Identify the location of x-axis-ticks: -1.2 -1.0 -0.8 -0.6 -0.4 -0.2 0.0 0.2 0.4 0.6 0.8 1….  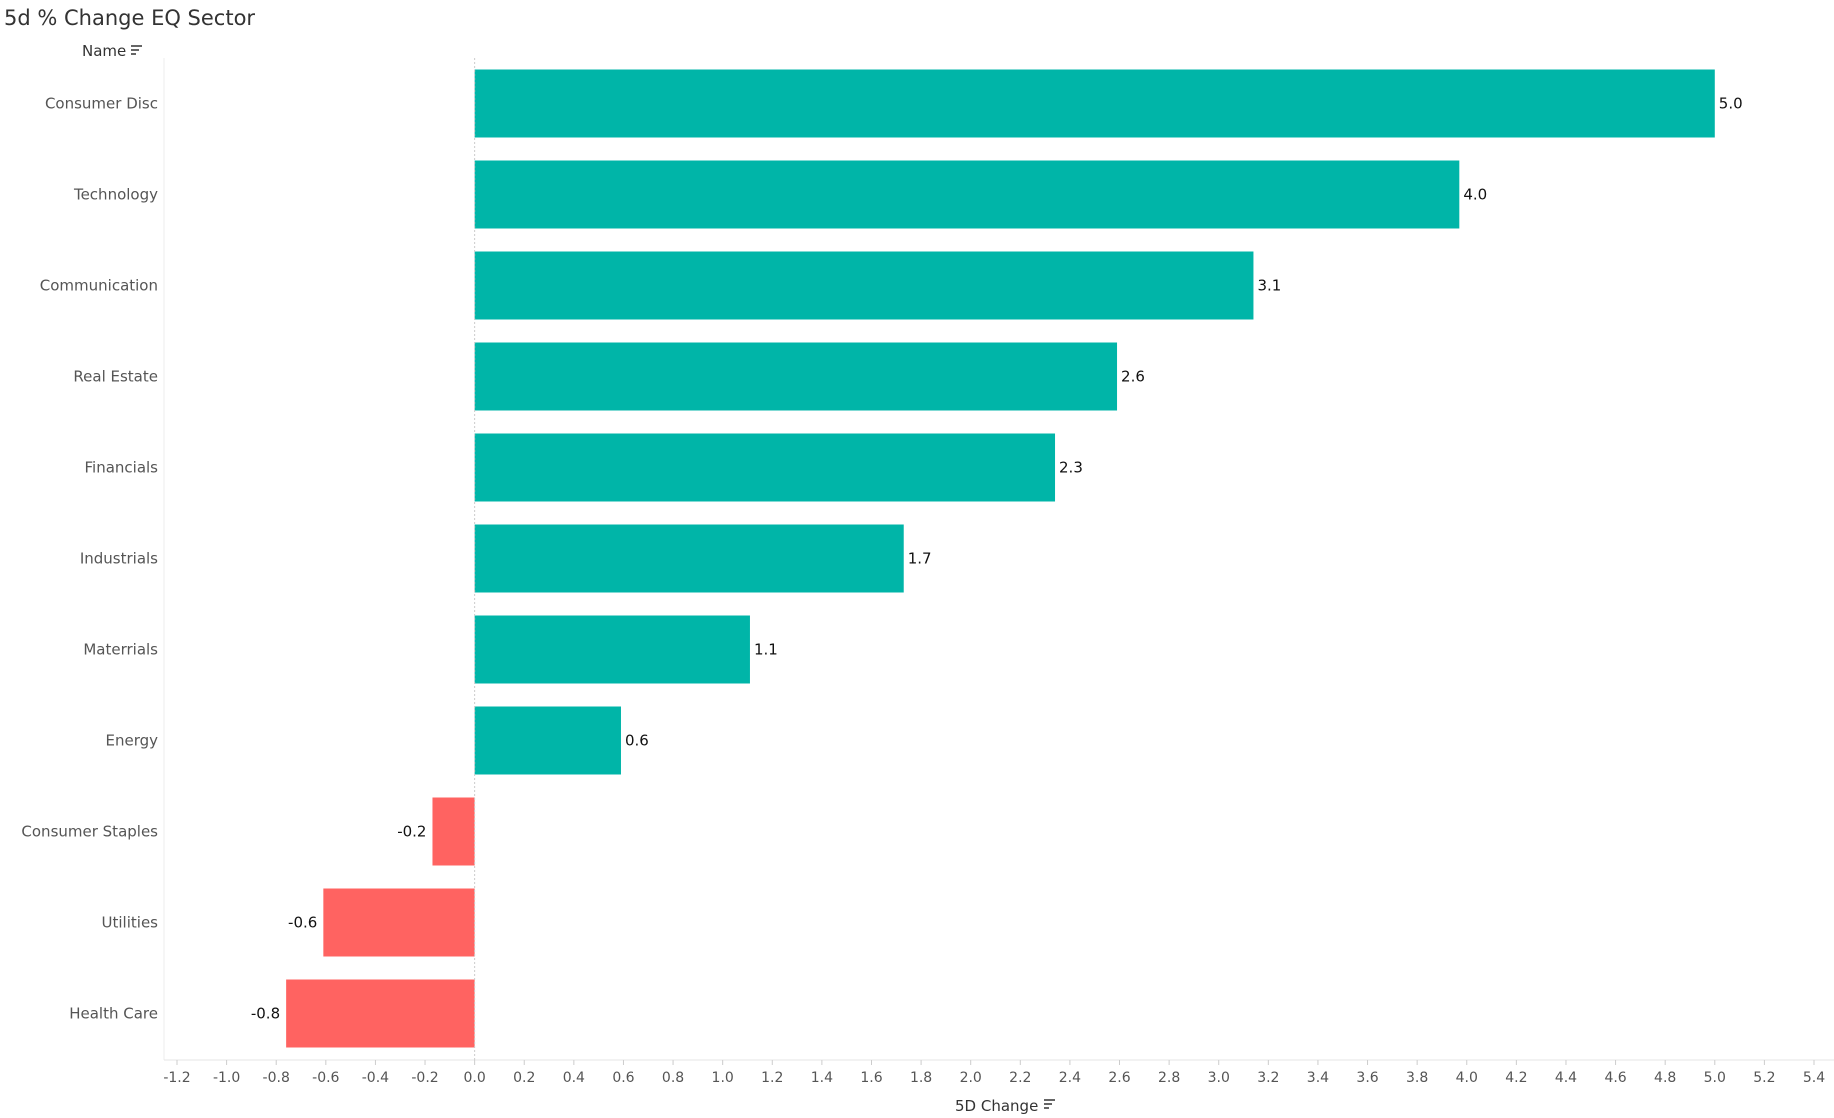
(994, 1073).